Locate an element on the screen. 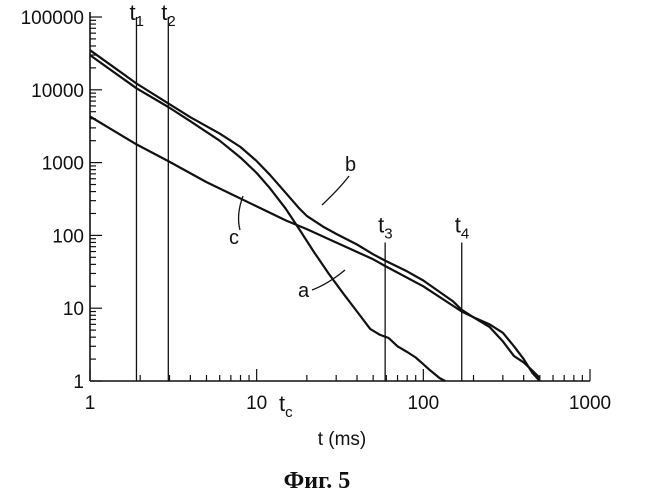 The height and width of the screenshot is (499, 657). marker-subscript: 1 is located at coordinates (140, 21).